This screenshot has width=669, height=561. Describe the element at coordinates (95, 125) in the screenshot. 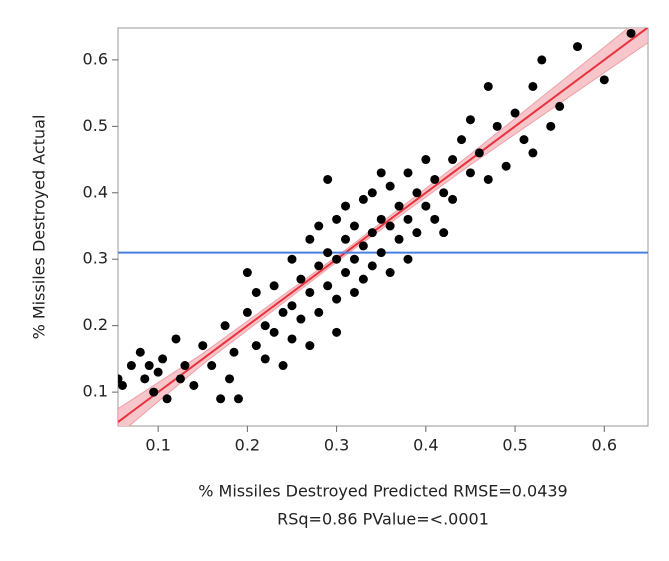

I see `y-tick-label: 0.5` at that location.